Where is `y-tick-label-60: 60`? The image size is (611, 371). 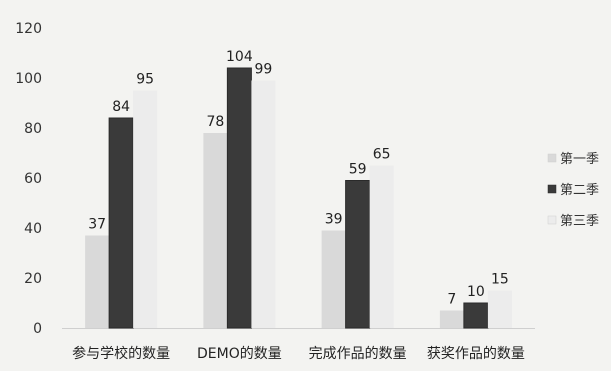
y-tick-label-60: 60 is located at coordinates (33, 179).